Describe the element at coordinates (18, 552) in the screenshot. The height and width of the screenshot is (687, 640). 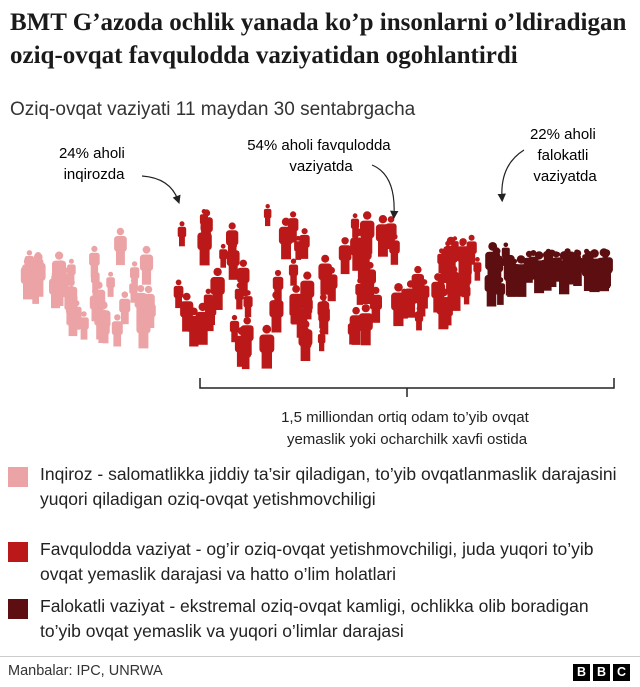
I see `legend-swatch-emergency` at that location.